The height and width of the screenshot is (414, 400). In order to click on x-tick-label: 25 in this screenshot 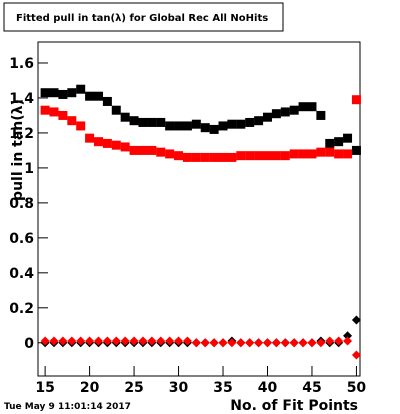, I will do `click(133, 388)`.